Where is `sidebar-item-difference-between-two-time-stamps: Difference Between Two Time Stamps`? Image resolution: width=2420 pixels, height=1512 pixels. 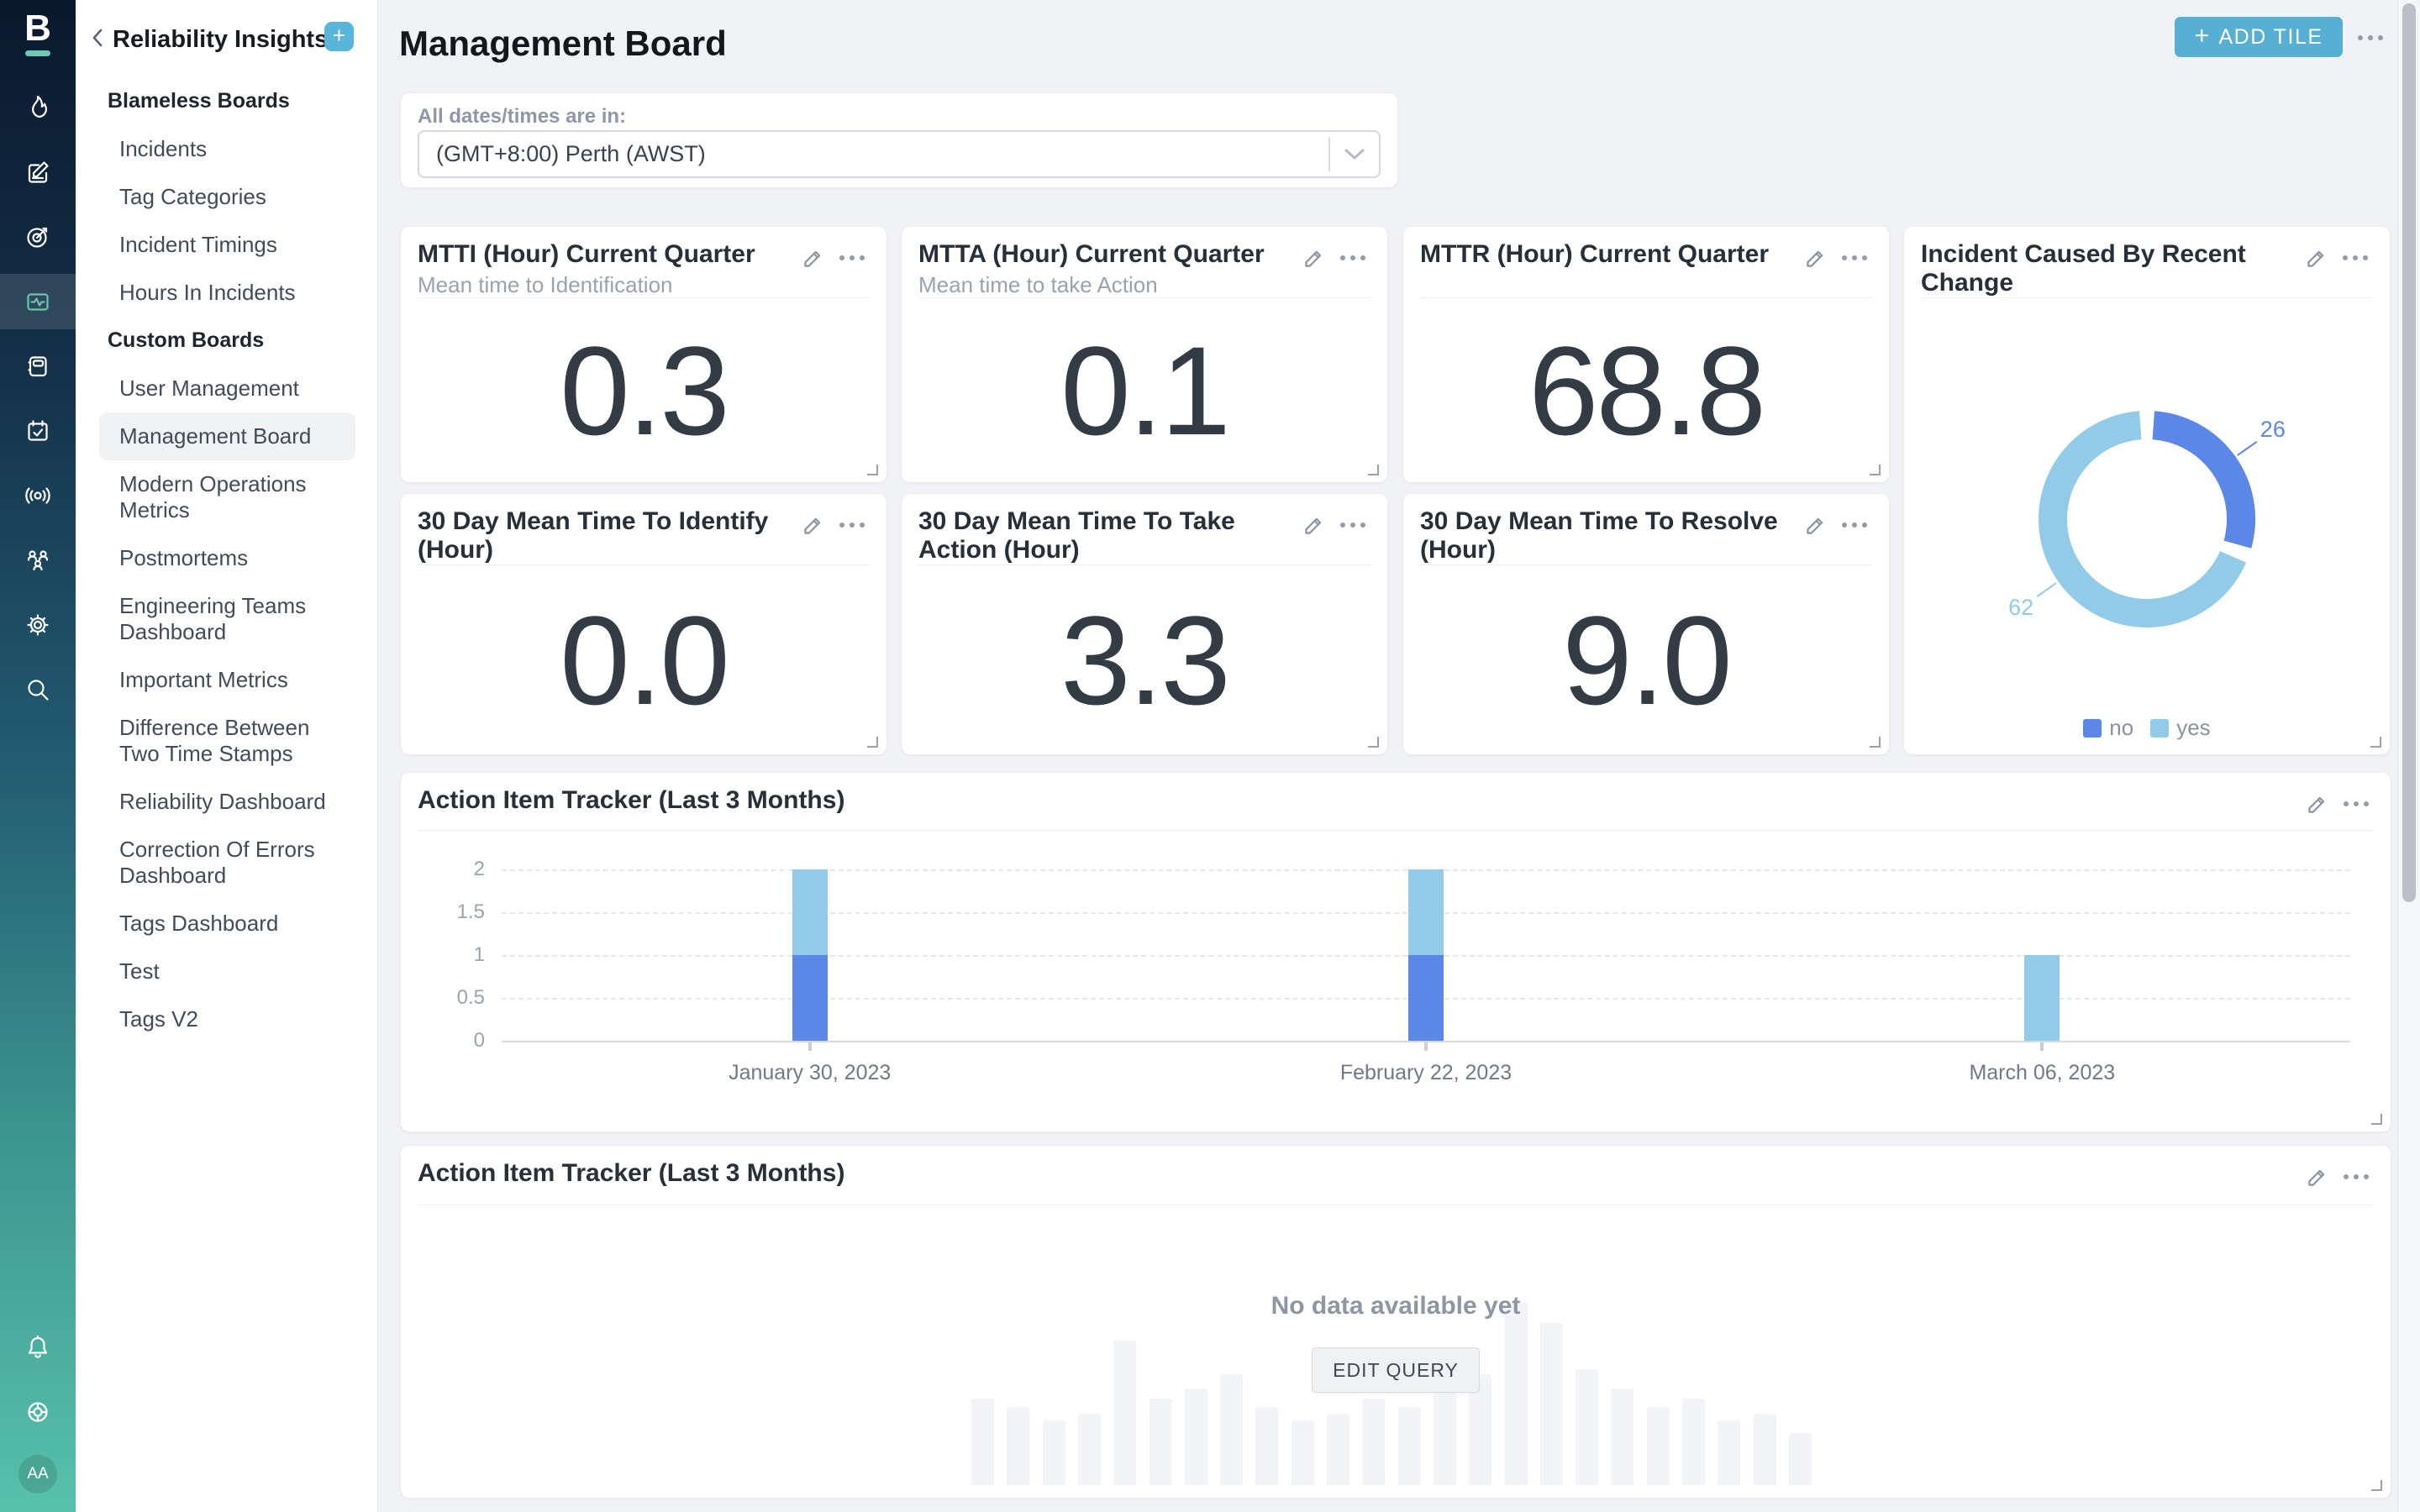 sidebar-item-difference-between-two-time-stamps: Difference Between Two Time Stamps is located at coordinates (214, 740).